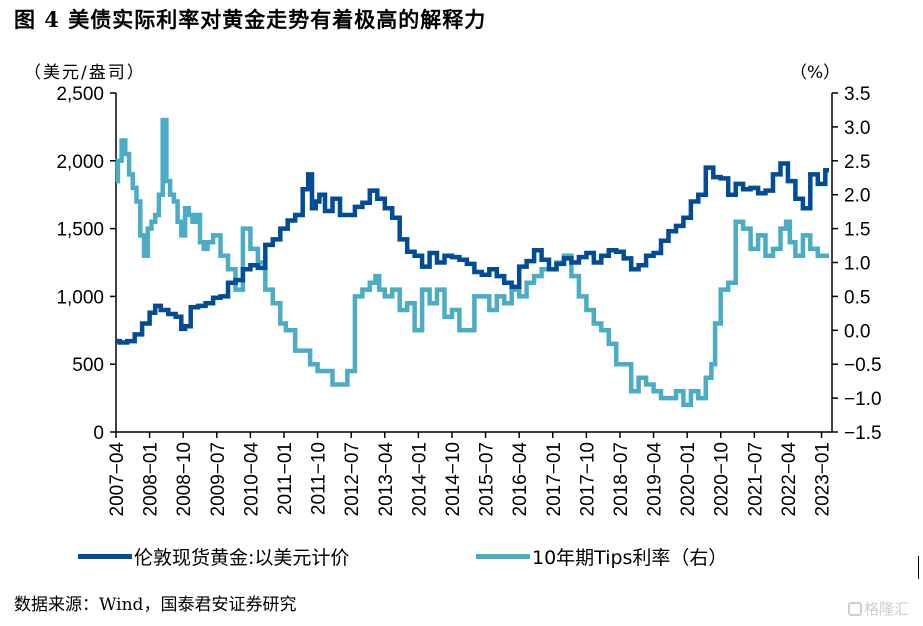 The height and width of the screenshot is (626, 923). I want to click on legend-item-tips: 10年期Tips利率（右）, so click(601, 556).